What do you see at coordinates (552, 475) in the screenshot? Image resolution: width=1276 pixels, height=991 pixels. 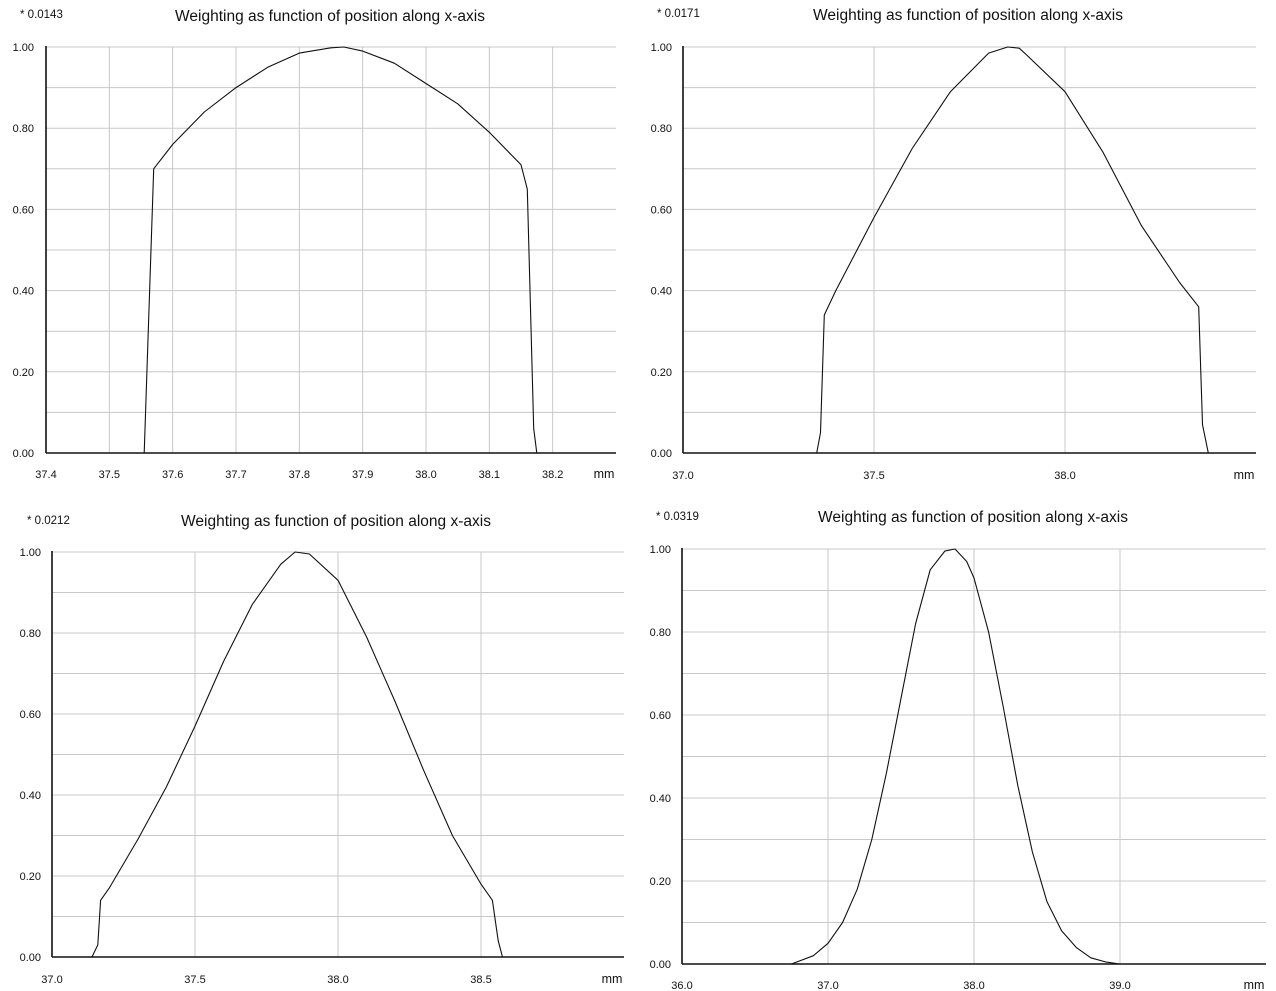 I see `x-tick-label: 38.2` at bounding box center [552, 475].